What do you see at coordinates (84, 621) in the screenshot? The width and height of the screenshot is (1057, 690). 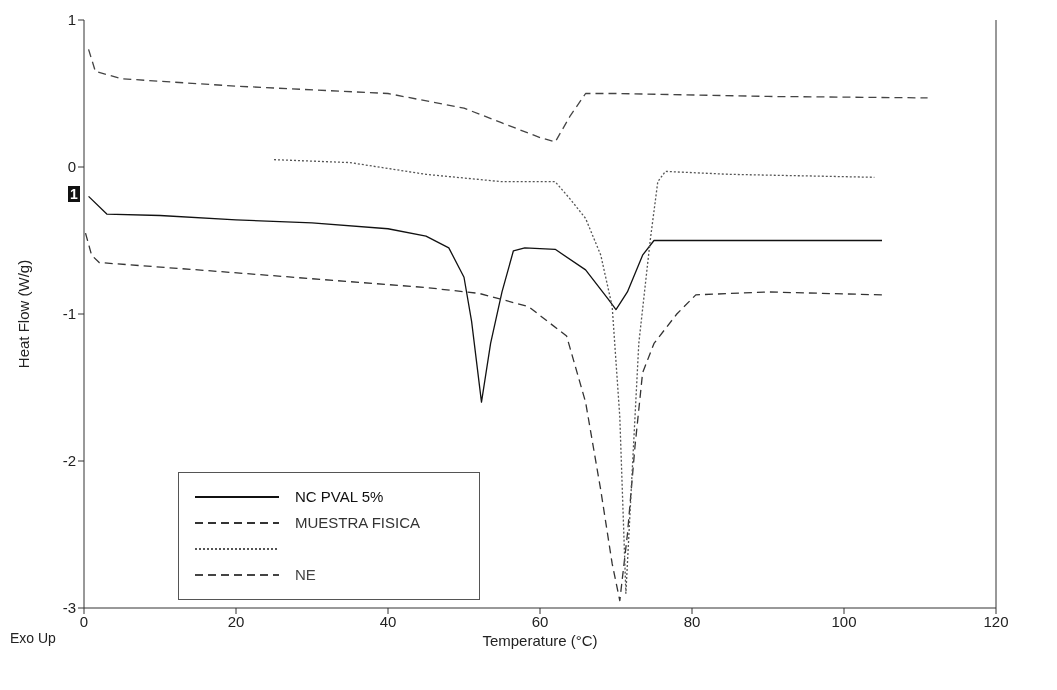 I see `x-tick-label: 0` at bounding box center [84, 621].